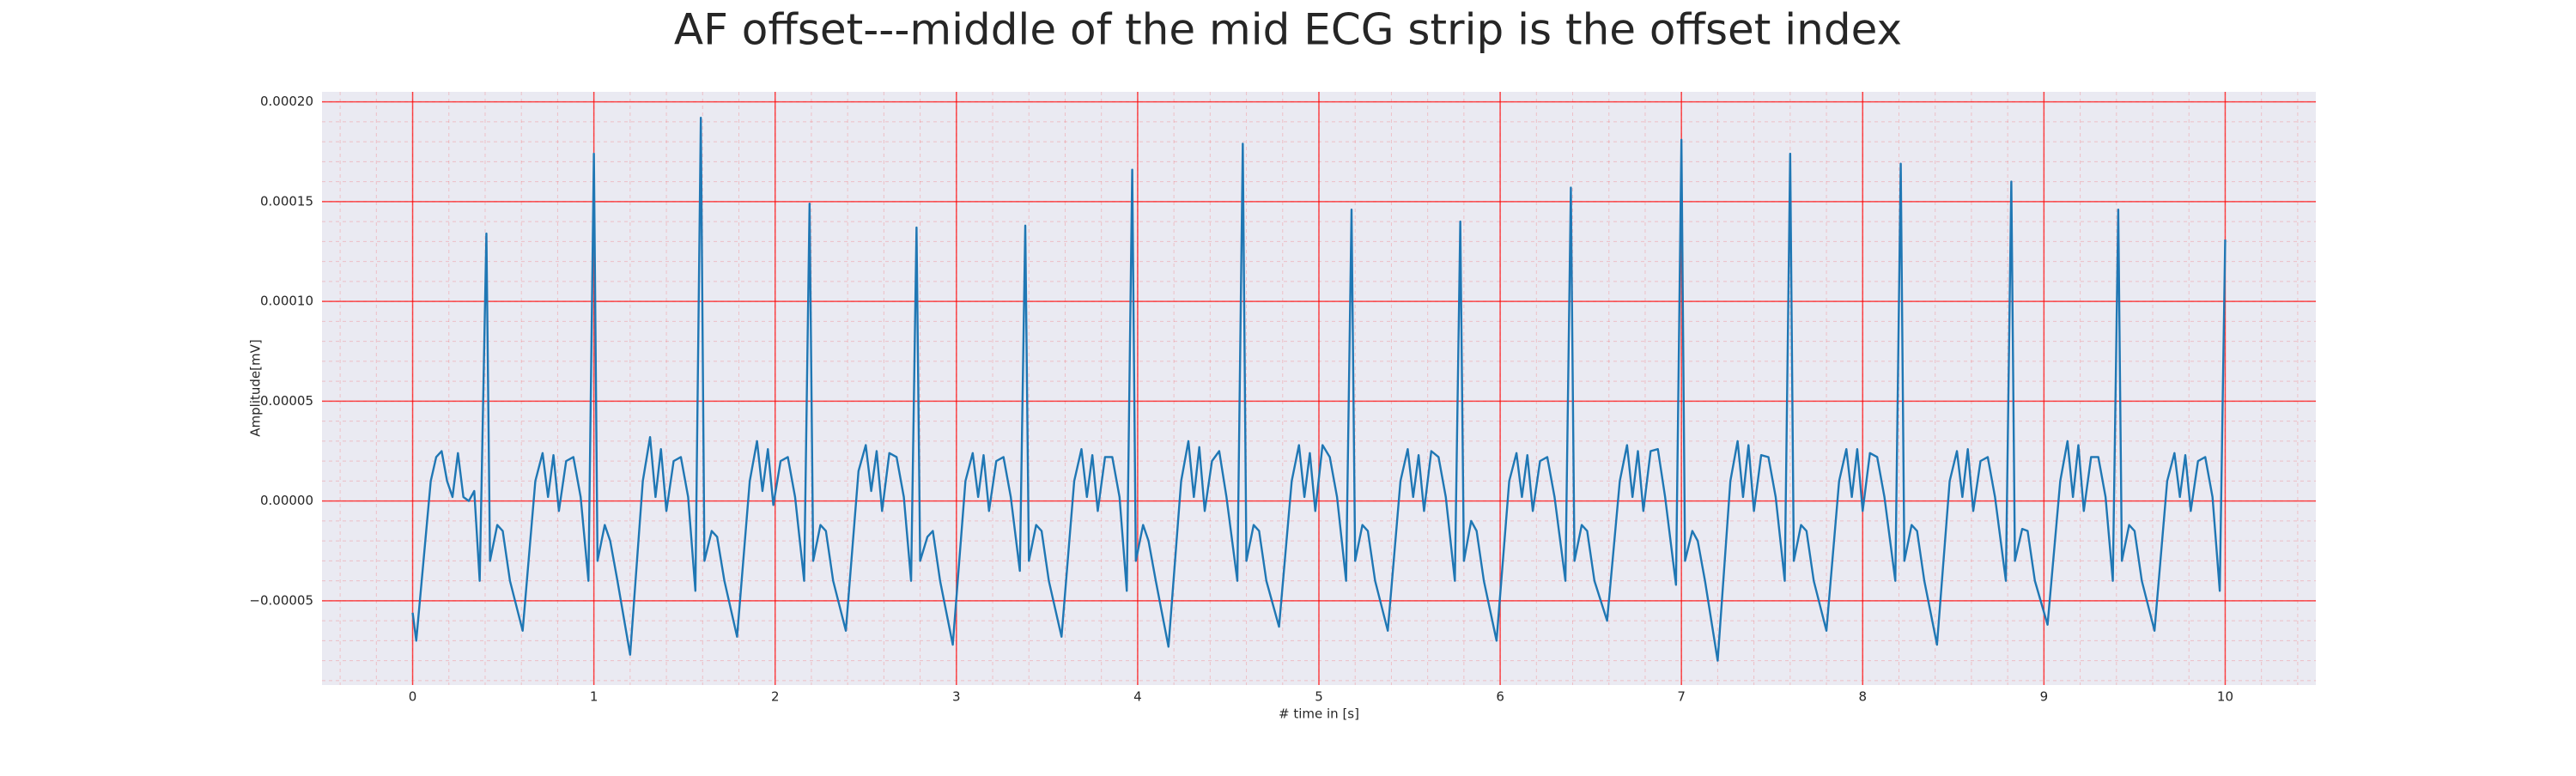 The height and width of the screenshot is (776, 2576). Describe the element at coordinates (2225, 697) in the screenshot. I see `x-tick-label: 10` at that location.